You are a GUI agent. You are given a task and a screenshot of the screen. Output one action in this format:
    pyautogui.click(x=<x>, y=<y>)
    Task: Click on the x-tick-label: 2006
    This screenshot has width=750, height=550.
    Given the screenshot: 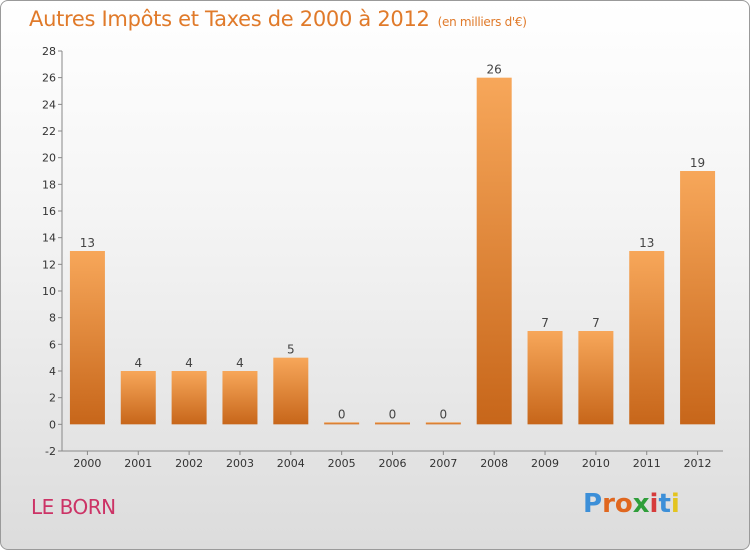 What is the action you would take?
    pyautogui.click(x=393, y=463)
    